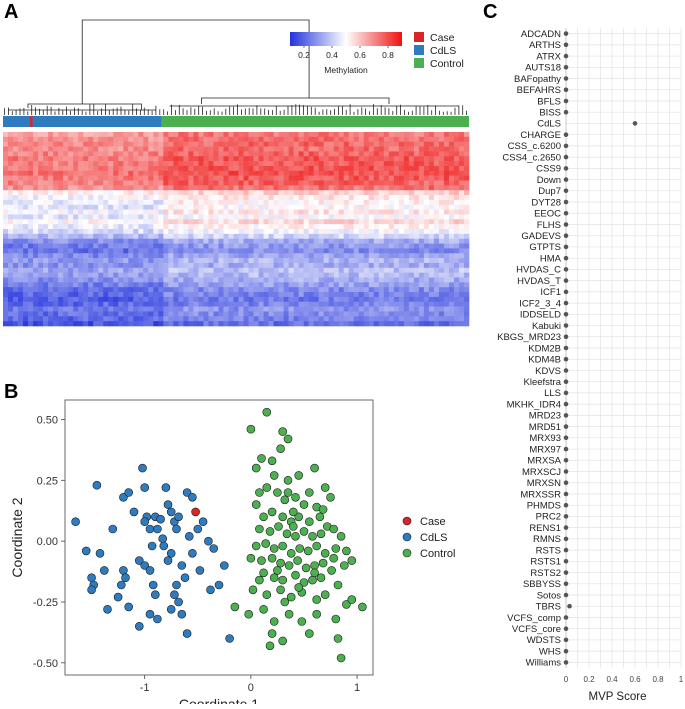  I want to click on point-cdls, so click(100, 553).